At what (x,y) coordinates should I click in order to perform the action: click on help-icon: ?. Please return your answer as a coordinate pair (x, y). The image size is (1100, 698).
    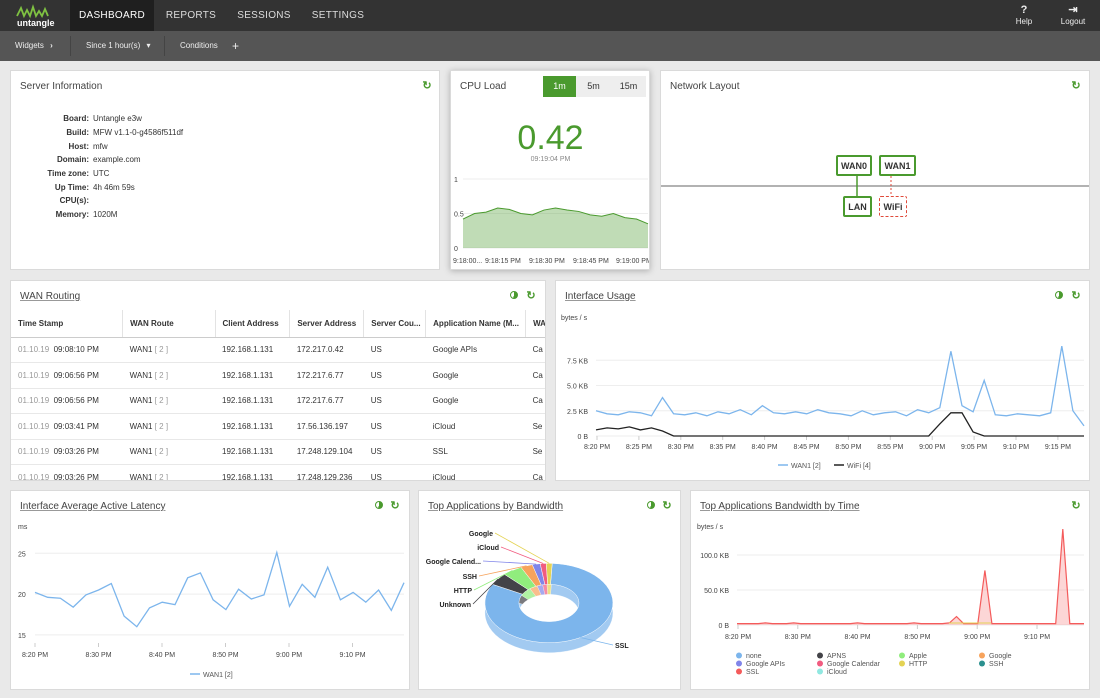
    Looking at the image, I should click on (1024, 10).